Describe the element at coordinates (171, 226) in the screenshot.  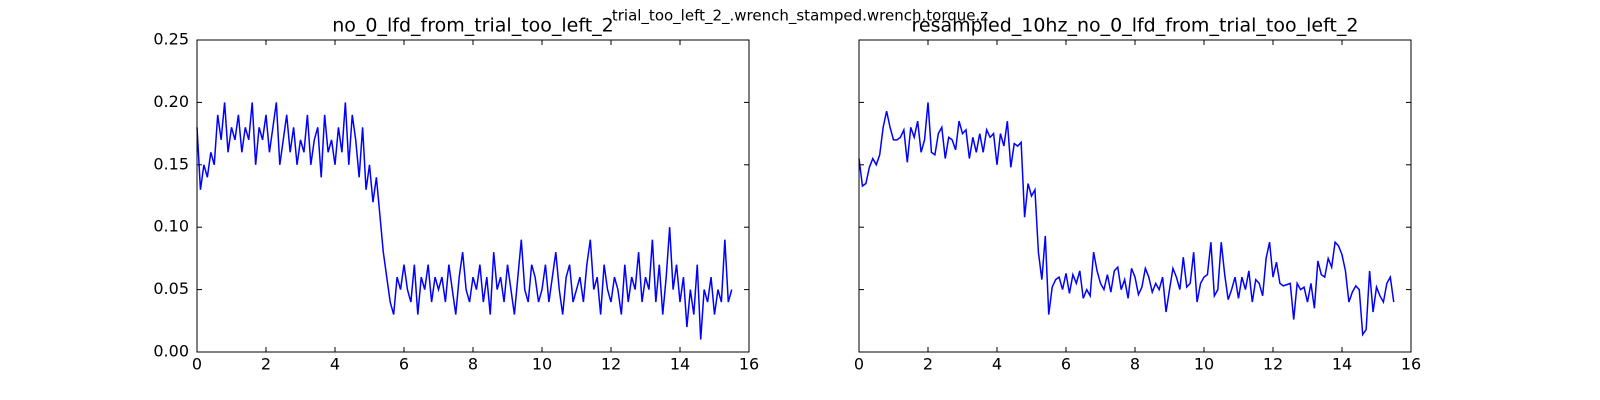
I see `y-tick-label: 0.10` at that location.